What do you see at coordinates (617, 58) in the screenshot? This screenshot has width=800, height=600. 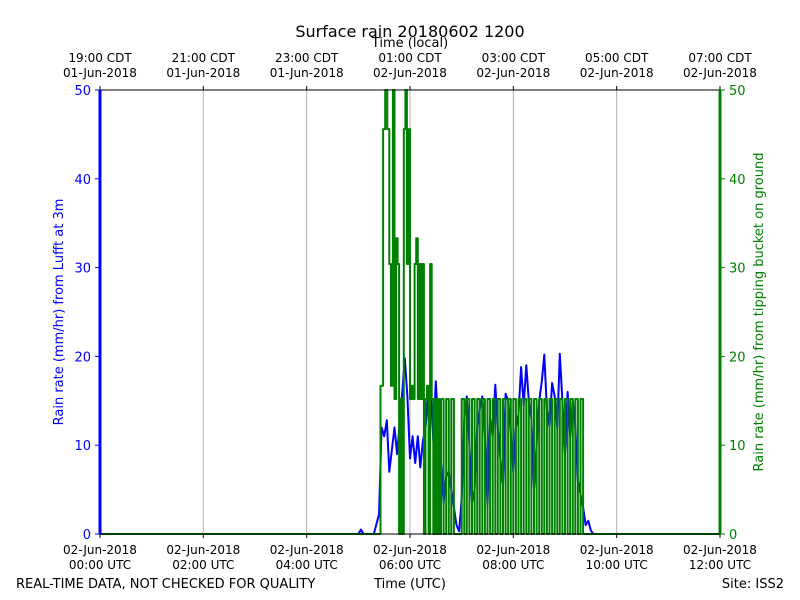 I see `top-tick-label-time: 05:00 CDT` at bounding box center [617, 58].